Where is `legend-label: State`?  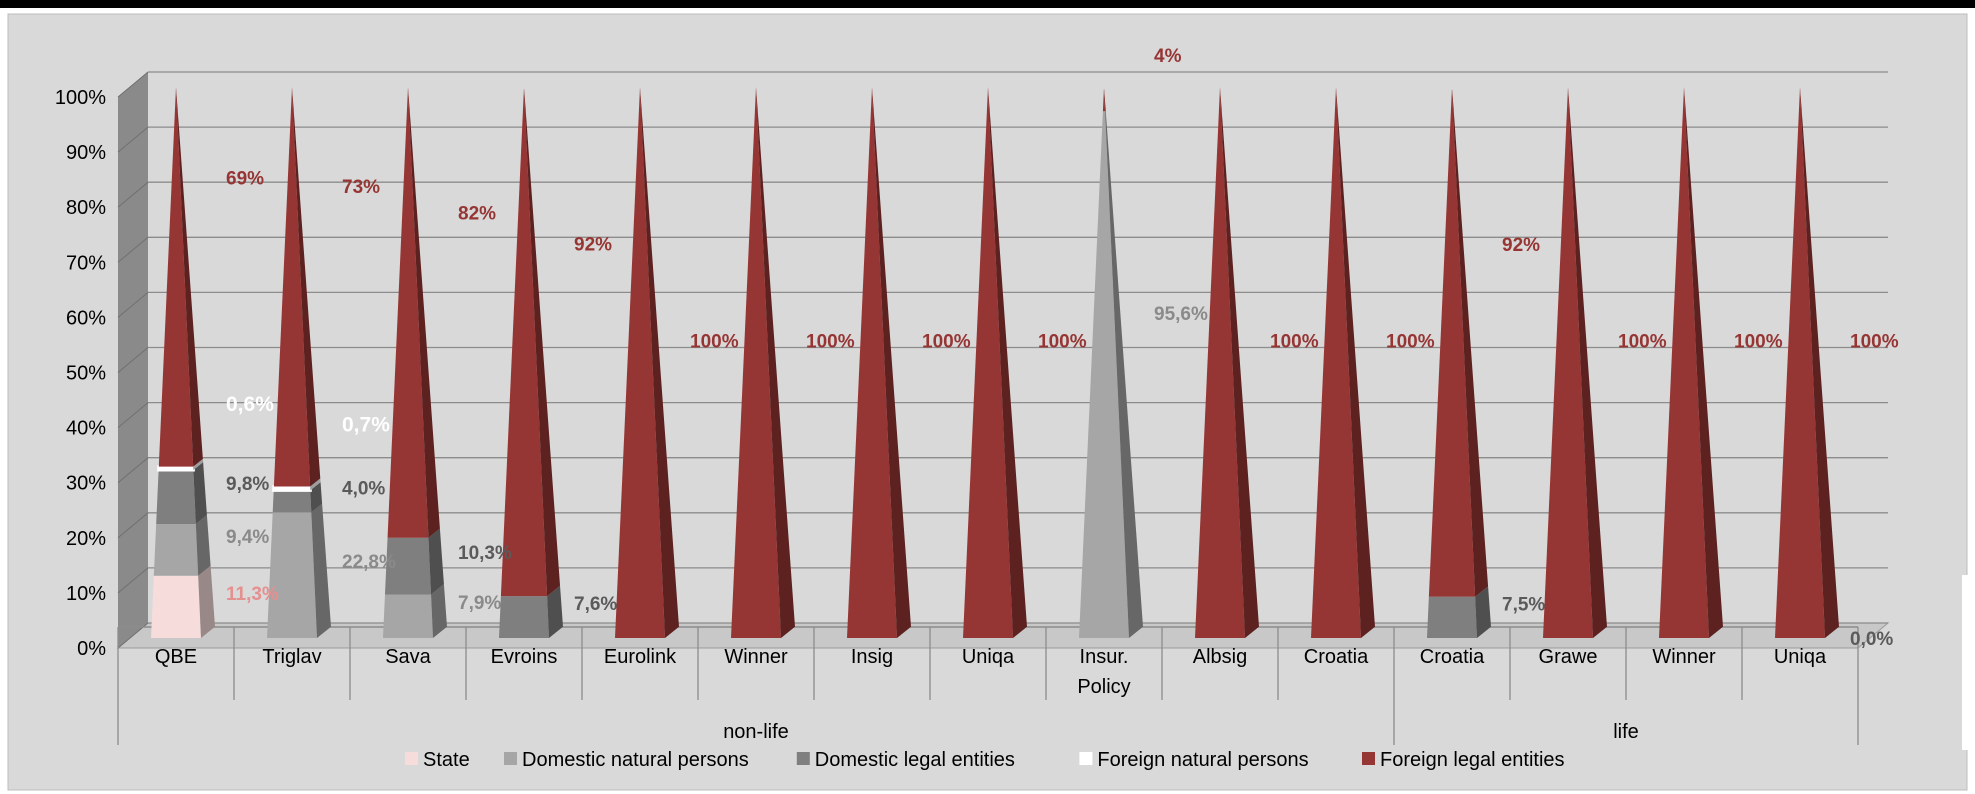 legend-label: State is located at coordinates (446, 760).